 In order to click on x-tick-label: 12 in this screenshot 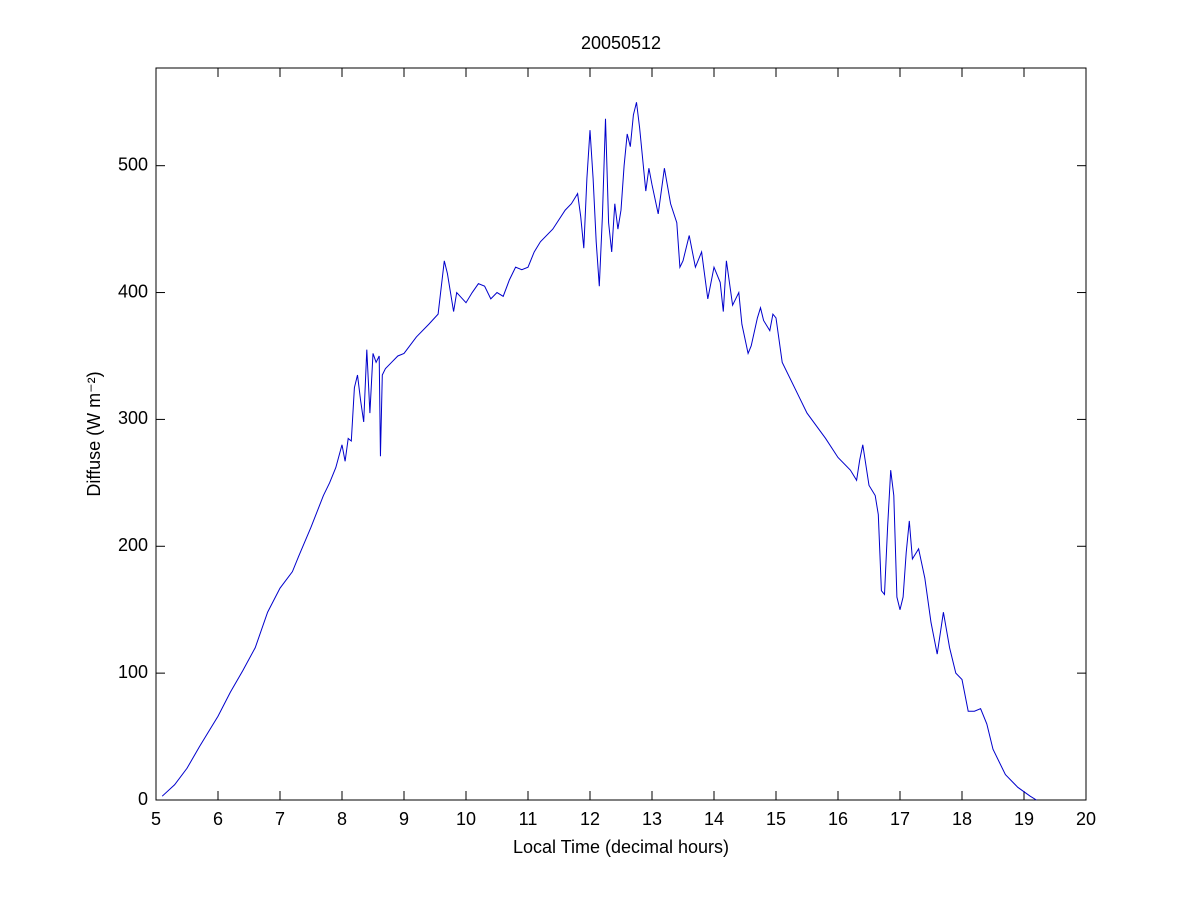, I will do `click(590, 819)`.